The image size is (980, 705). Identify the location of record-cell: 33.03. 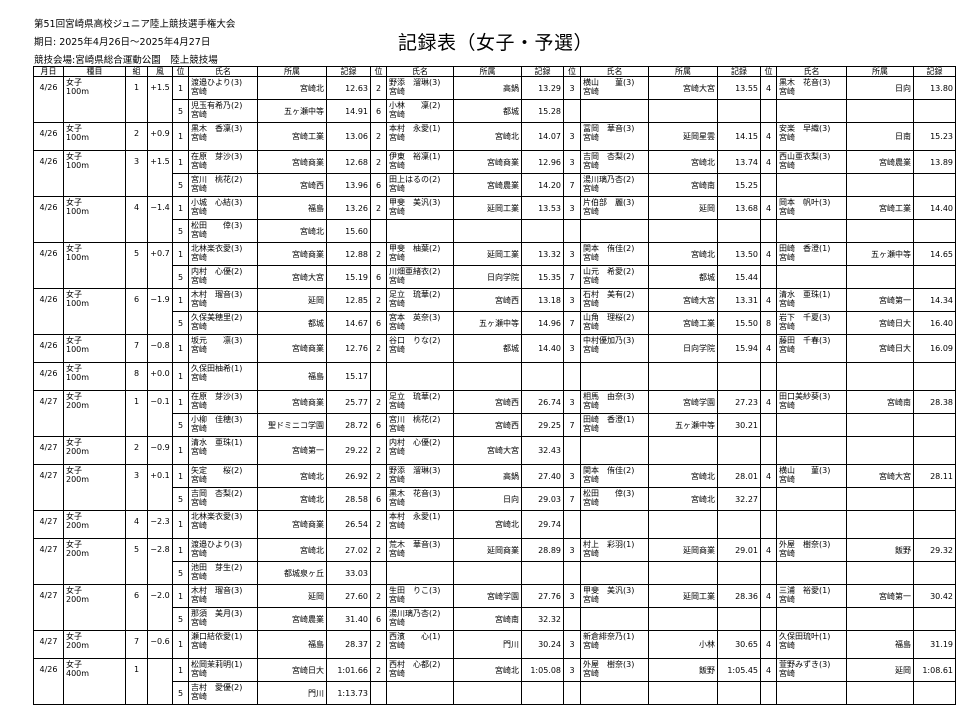
(348, 573).